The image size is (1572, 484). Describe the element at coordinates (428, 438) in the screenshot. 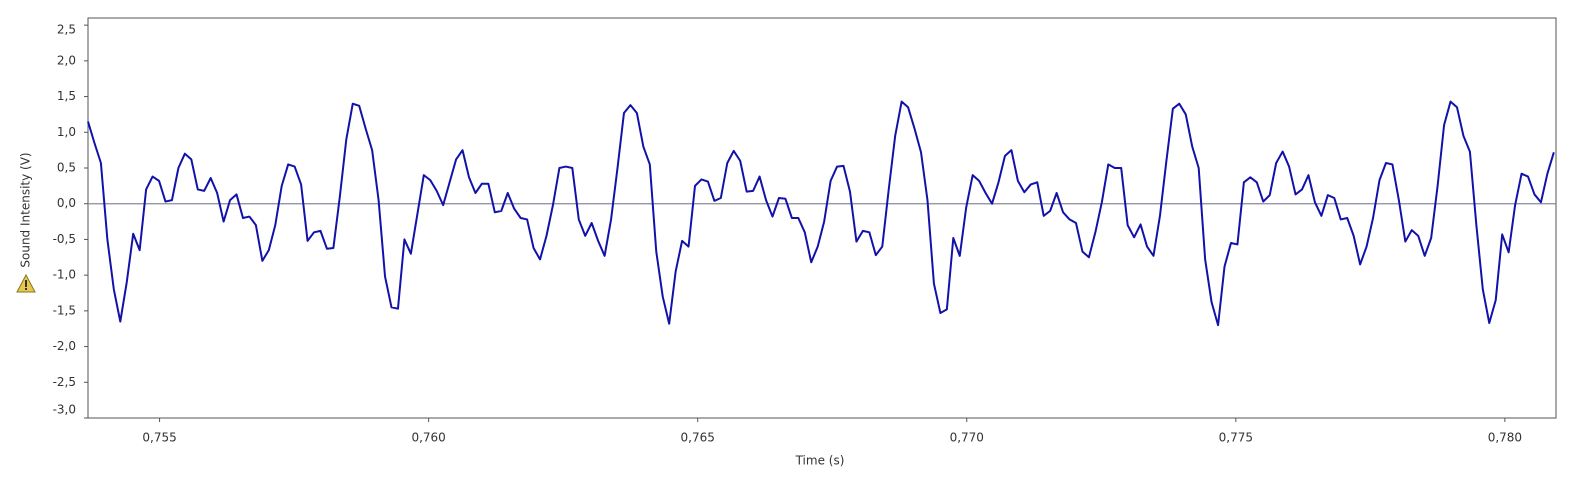

I see `x-tick-label: 0,760` at that location.